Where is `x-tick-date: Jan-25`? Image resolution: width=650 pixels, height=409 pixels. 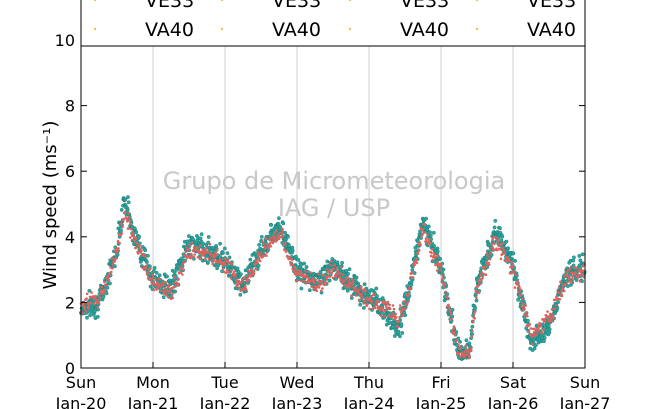 x-tick-date: Jan-25 is located at coordinates (441, 401).